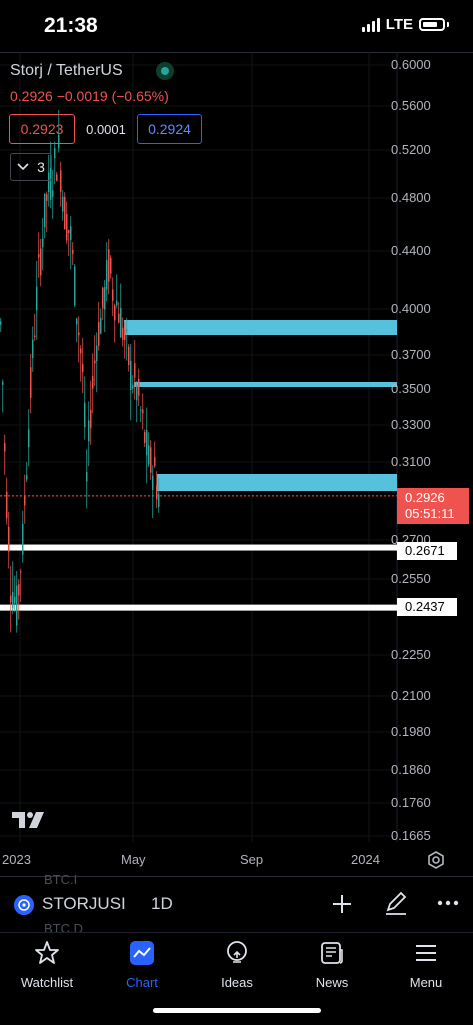 This screenshot has width=473, height=1025. I want to click on status-time: 21:38, so click(71, 25).